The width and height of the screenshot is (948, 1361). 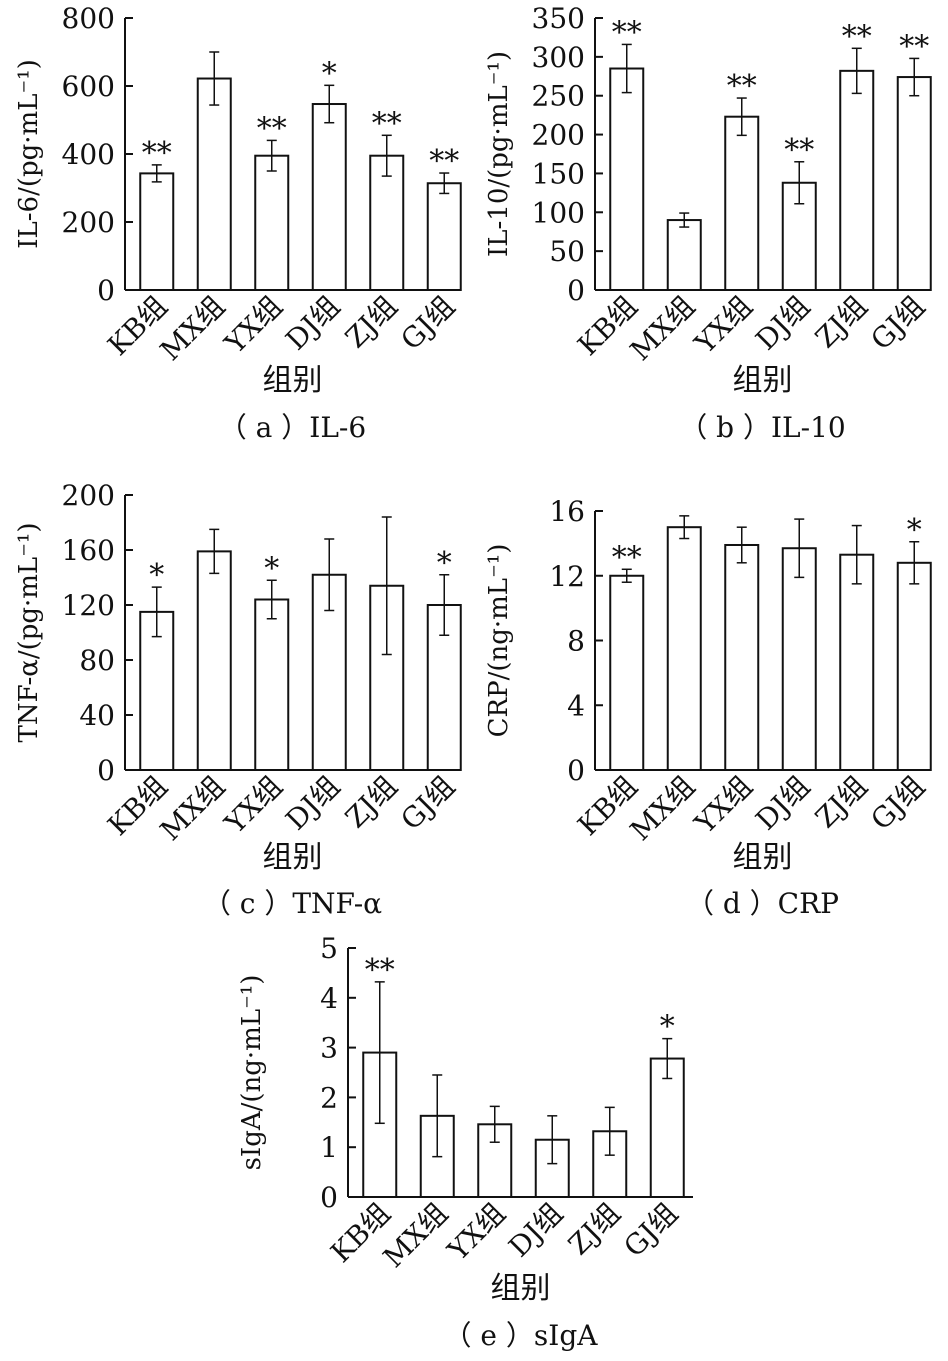 What do you see at coordinates (558, 173) in the screenshot?
I see `y-tick-label: 150` at bounding box center [558, 173].